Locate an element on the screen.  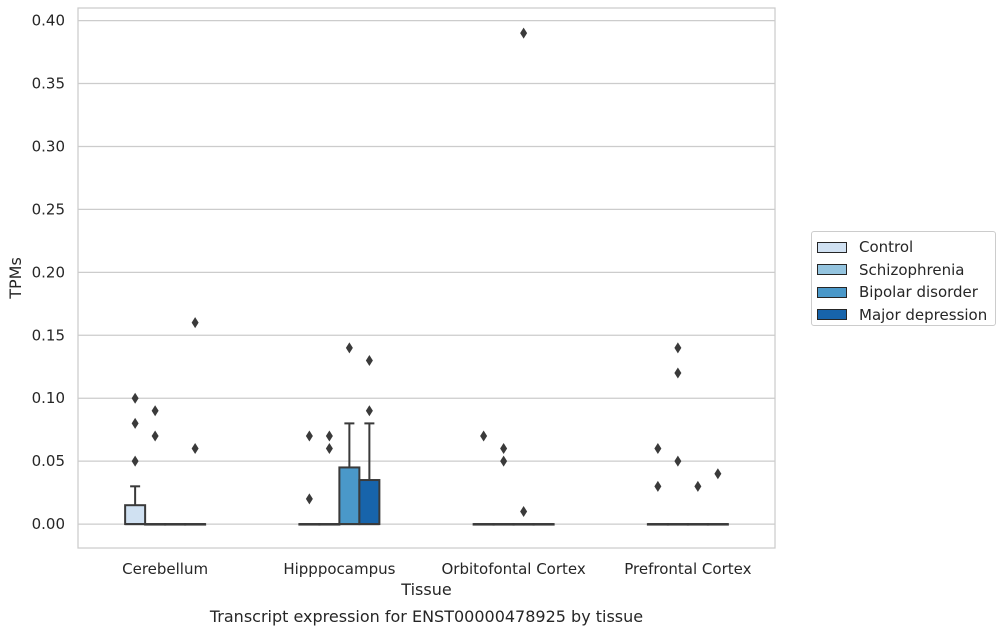
legend-label: Major depression is located at coordinates (923, 314).